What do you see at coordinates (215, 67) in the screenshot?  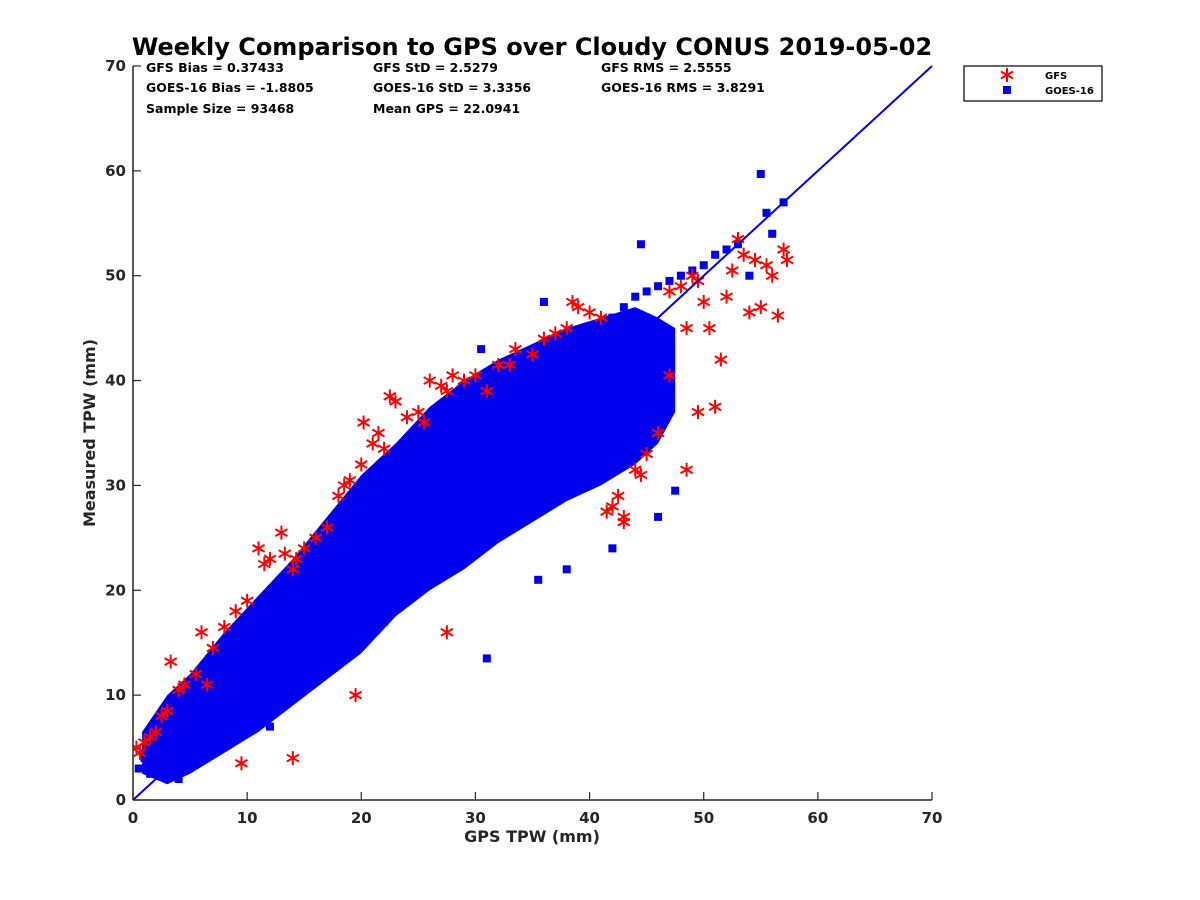 I see `stat-gfs-bias: GFS Bias = 0.37433` at bounding box center [215, 67].